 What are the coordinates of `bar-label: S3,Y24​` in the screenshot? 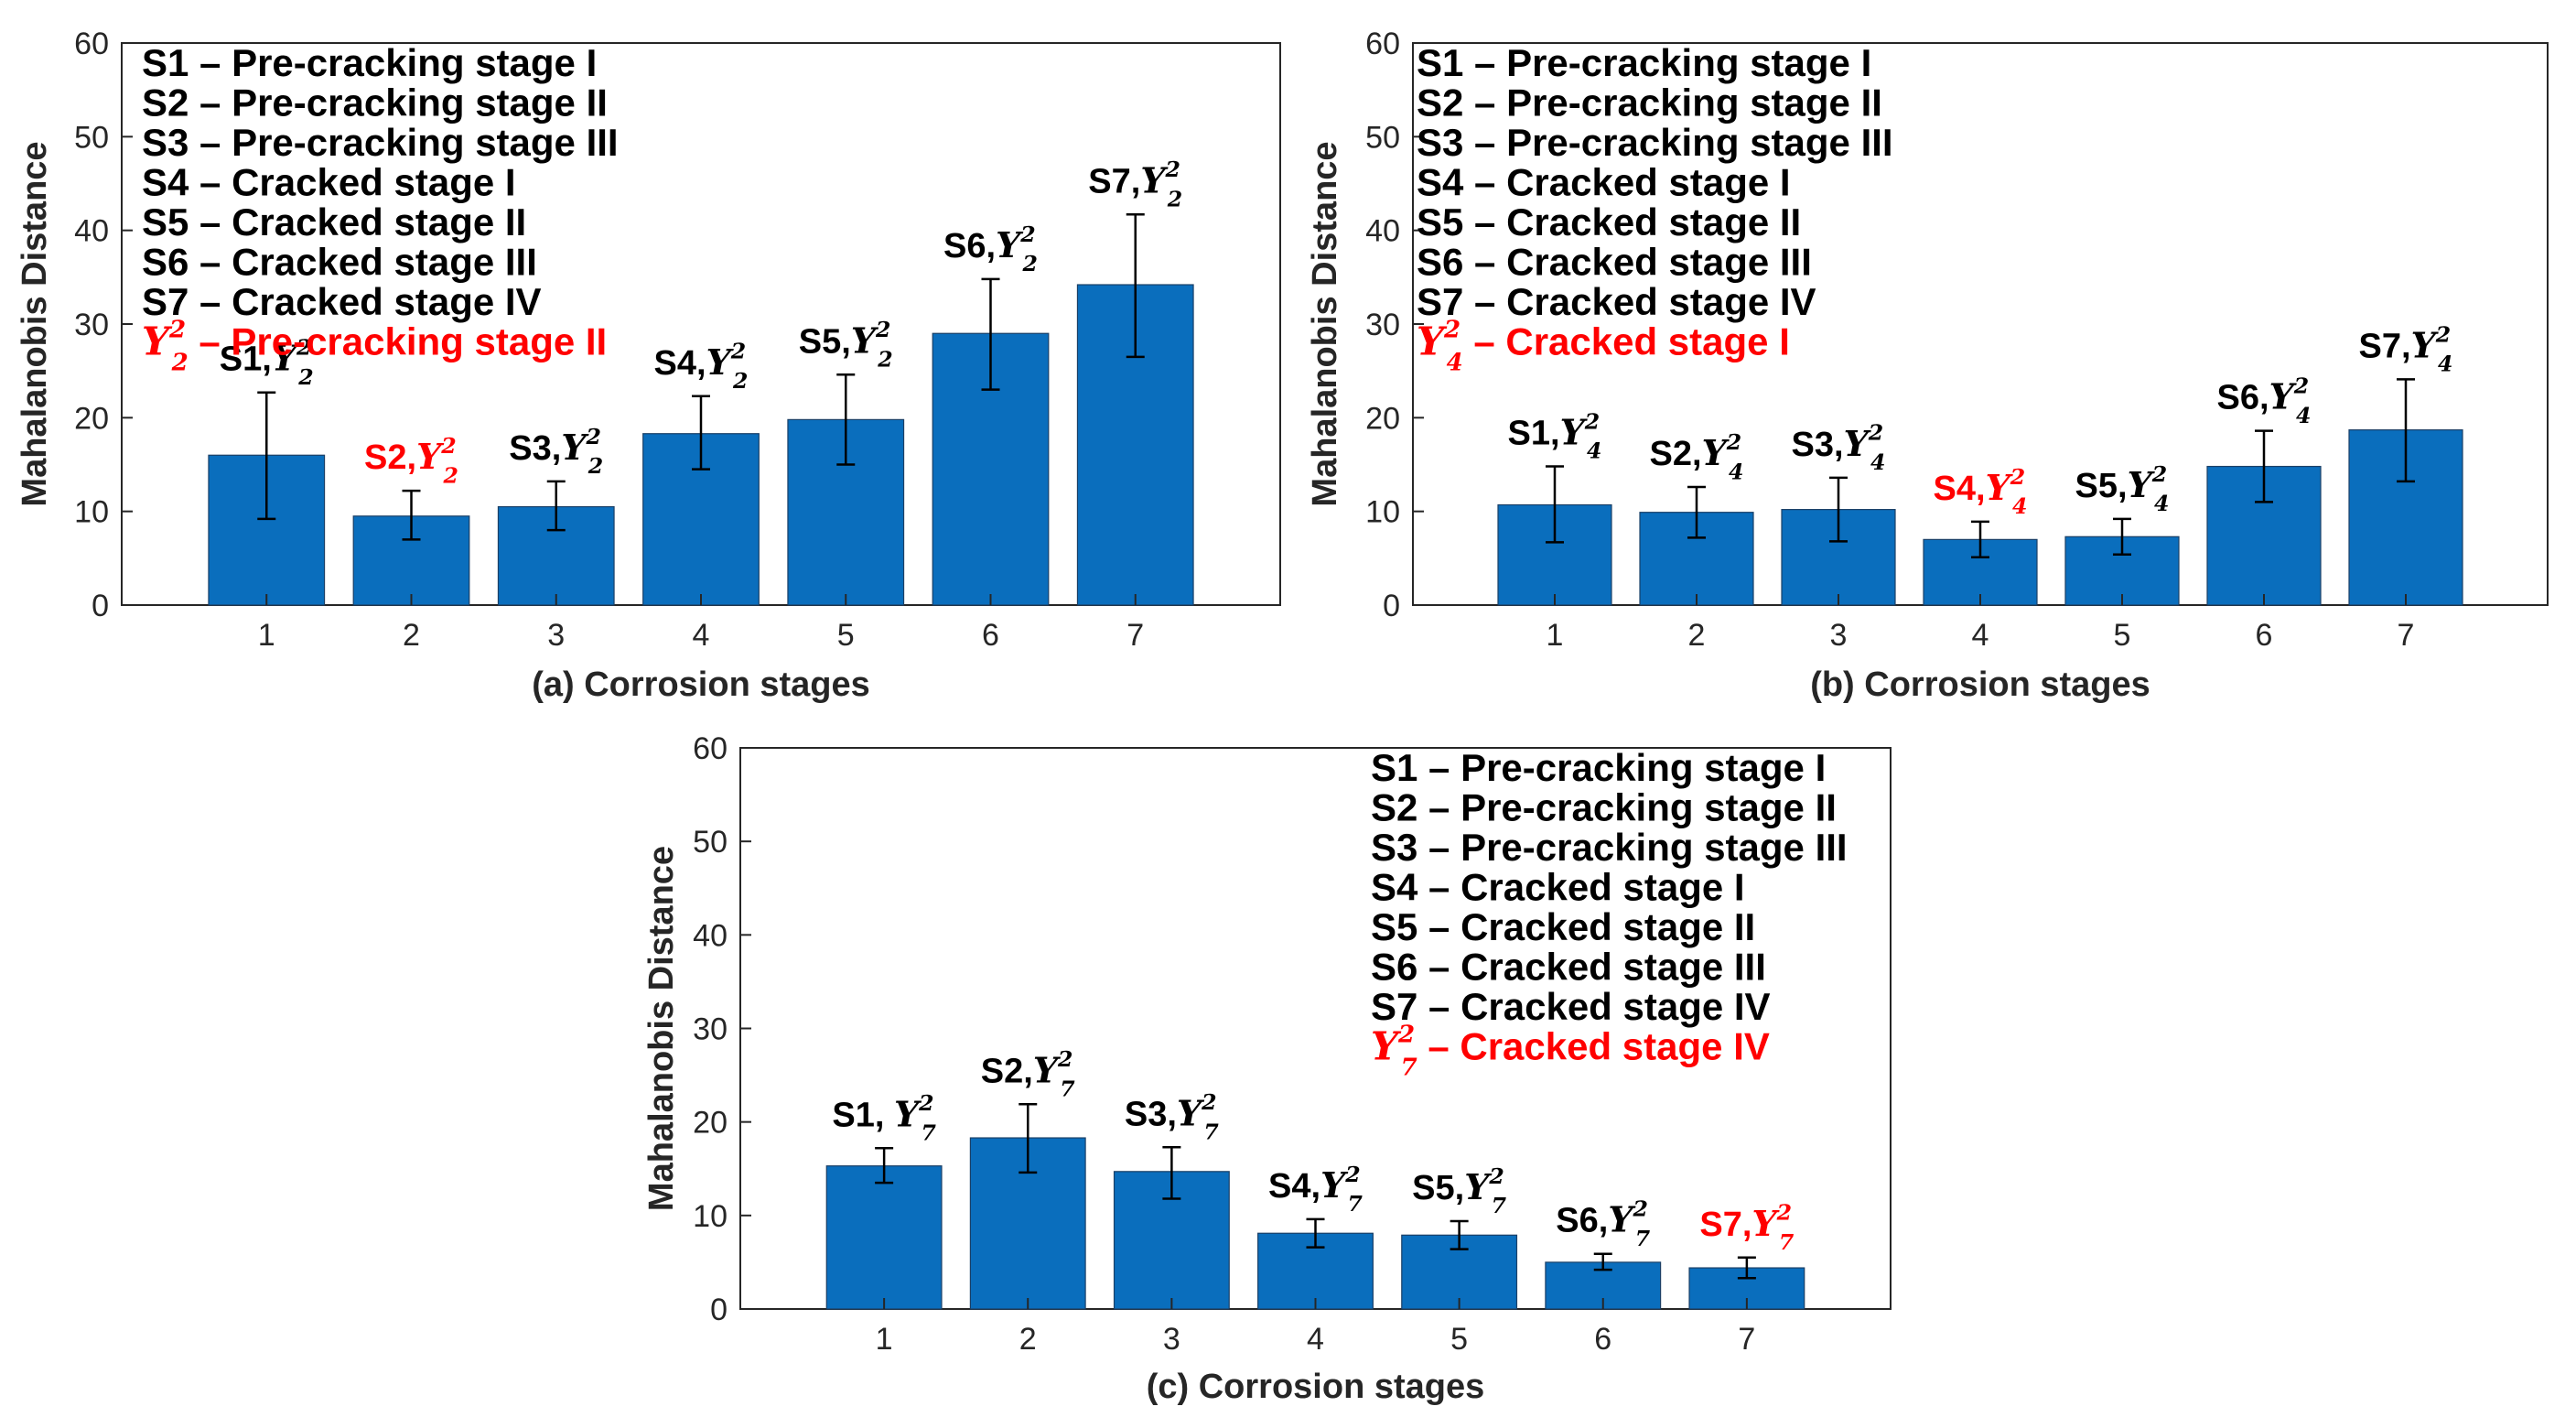 It's located at (1839, 447).